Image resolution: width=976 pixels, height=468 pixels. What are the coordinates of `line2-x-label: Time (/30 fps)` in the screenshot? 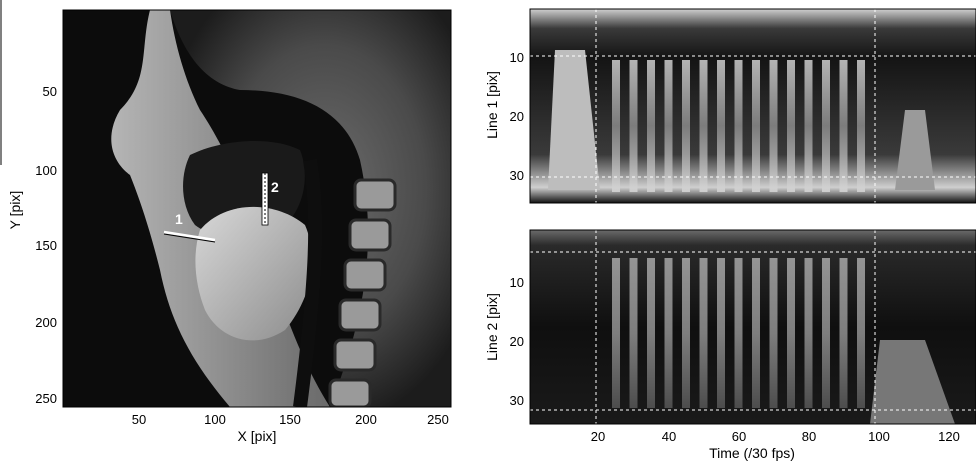 It's located at (752, 453).